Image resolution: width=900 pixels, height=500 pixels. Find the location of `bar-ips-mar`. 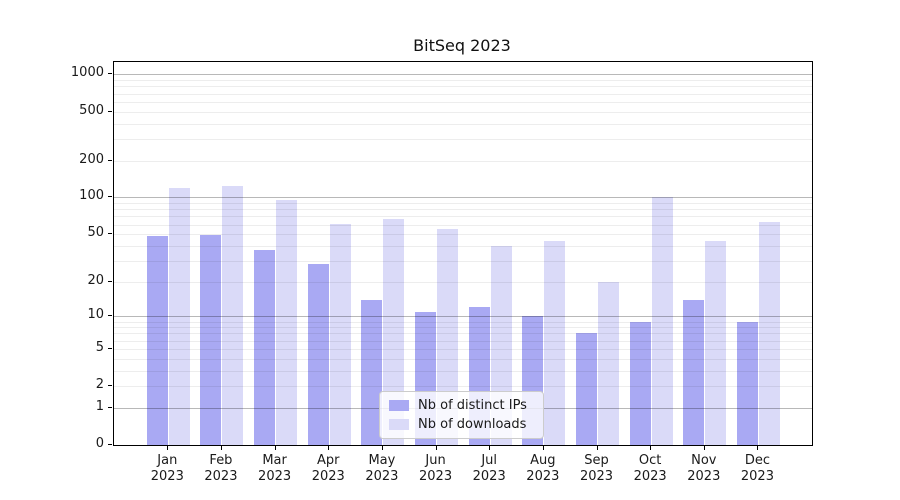

bar-ips-mar is located at coordinates (265, 347).